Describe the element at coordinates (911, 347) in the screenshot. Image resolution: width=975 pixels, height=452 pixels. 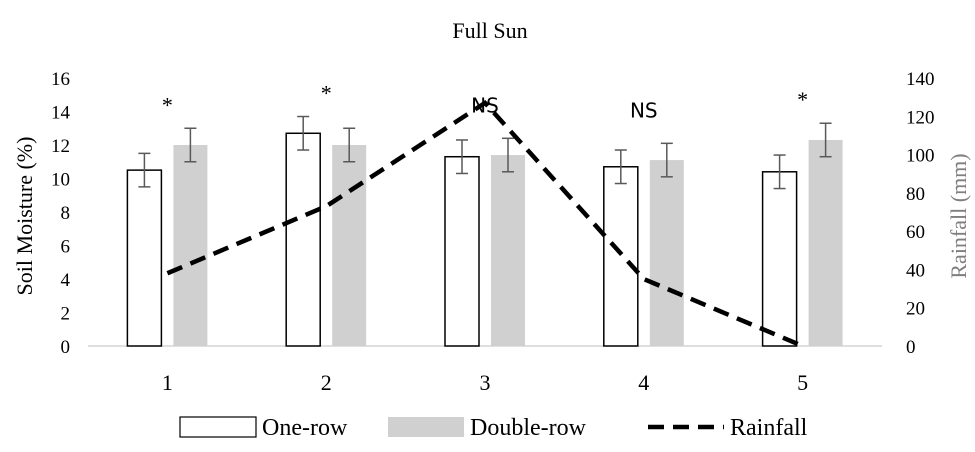
I see `y2-tick-label: 0` at that location.